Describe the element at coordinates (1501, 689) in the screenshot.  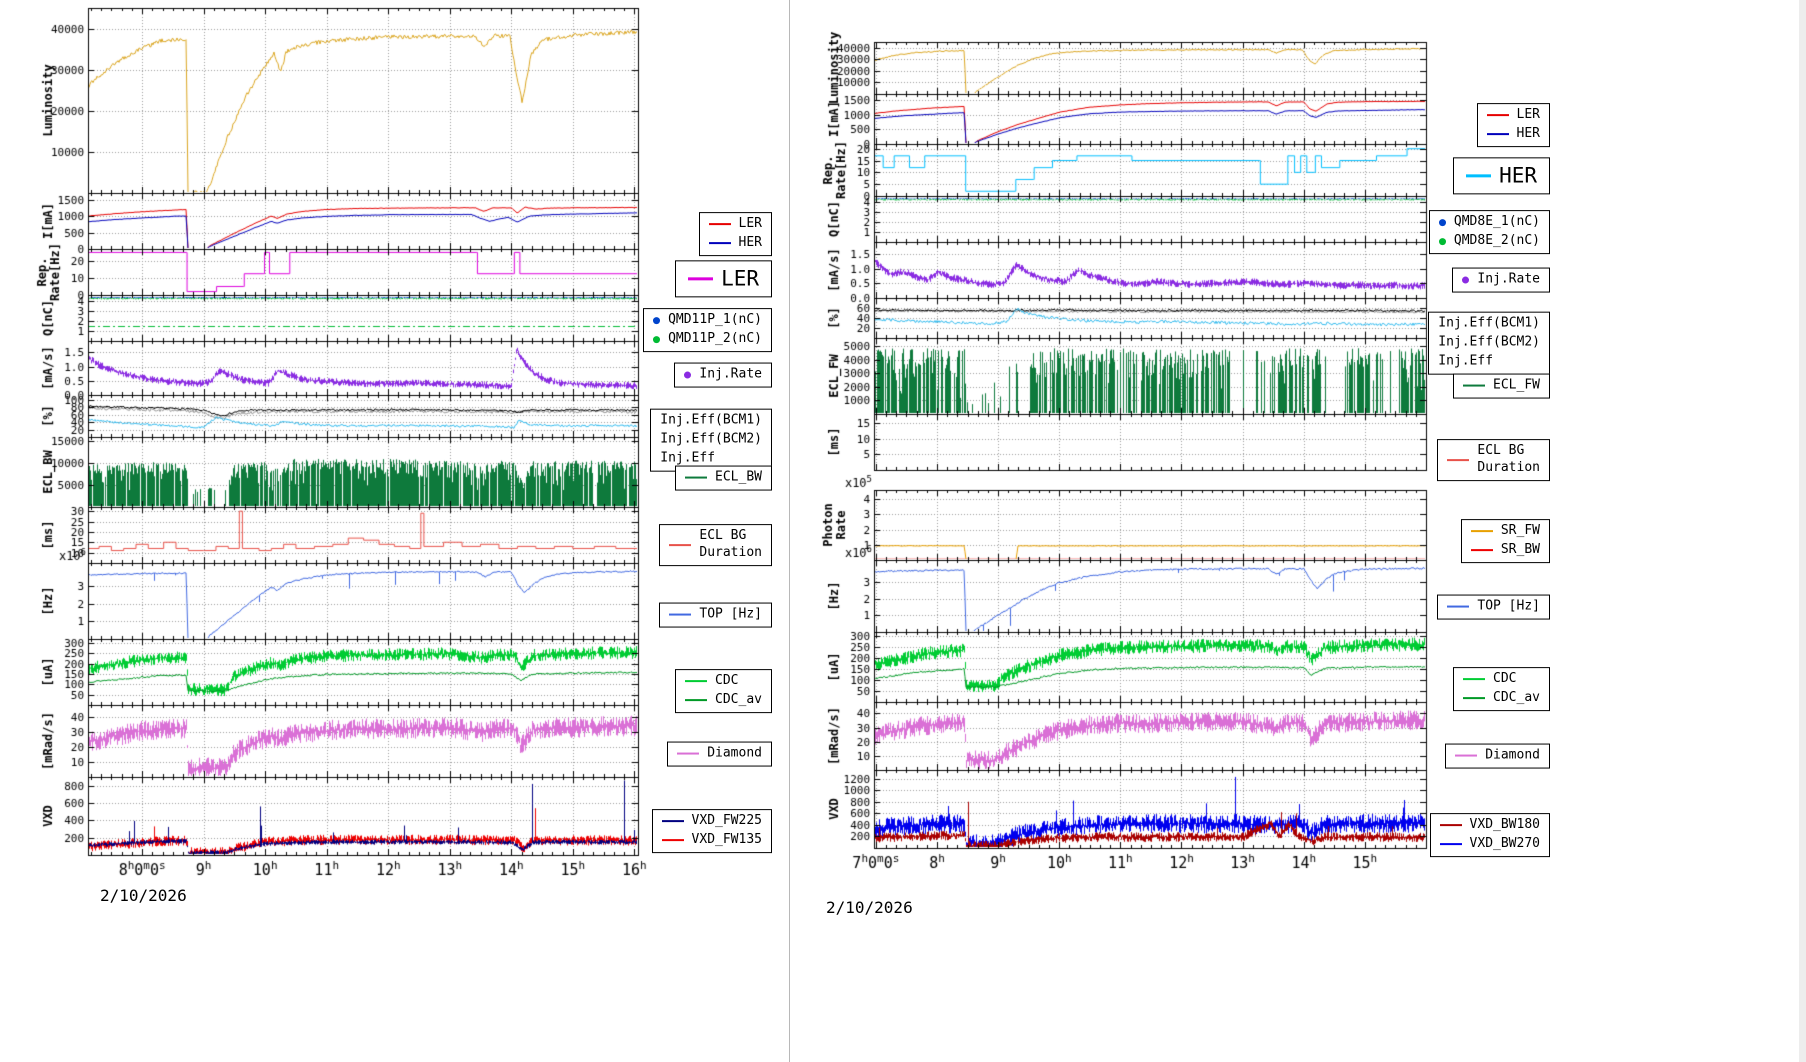
I see `legend-cdc: CDC CDC_av` at that location.